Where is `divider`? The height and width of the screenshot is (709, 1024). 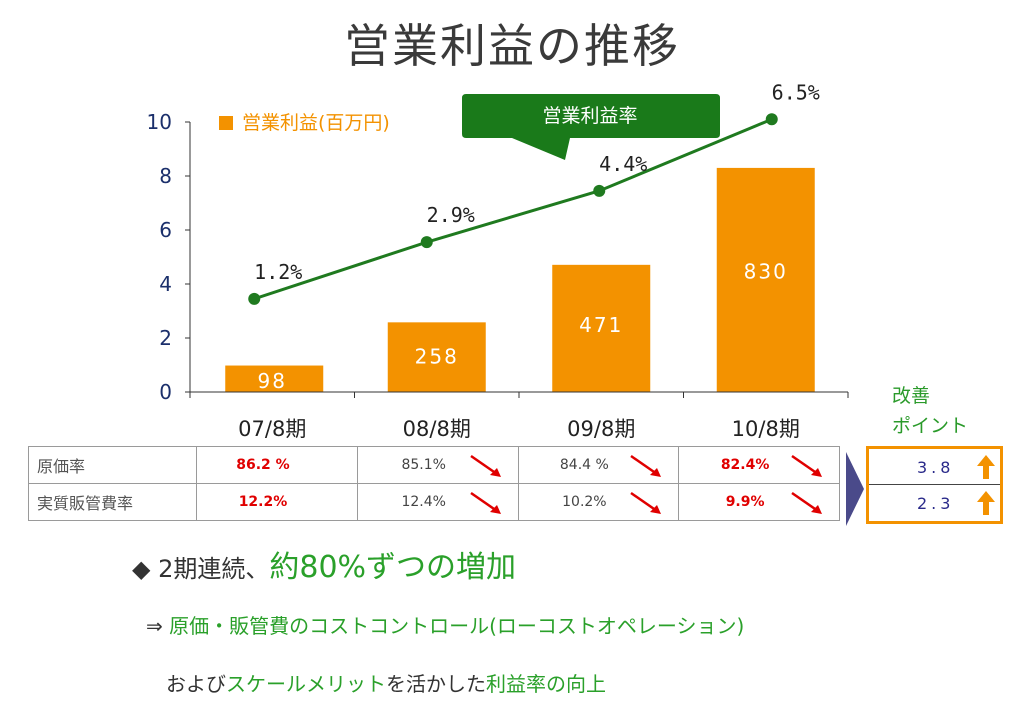
divider is located at coordinates (934, 484).